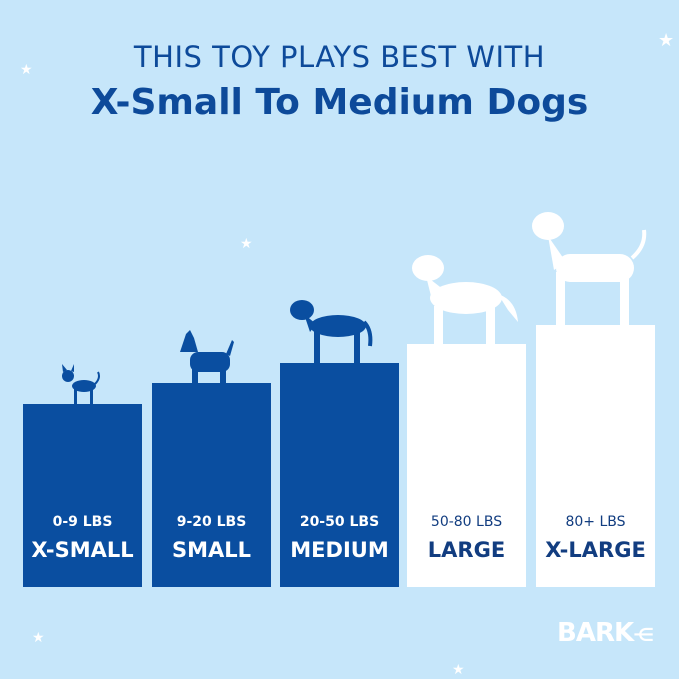 This screenshot has height=679, width=679. I want to click on weight-range: 0-9 LBS, so click(82, 522).